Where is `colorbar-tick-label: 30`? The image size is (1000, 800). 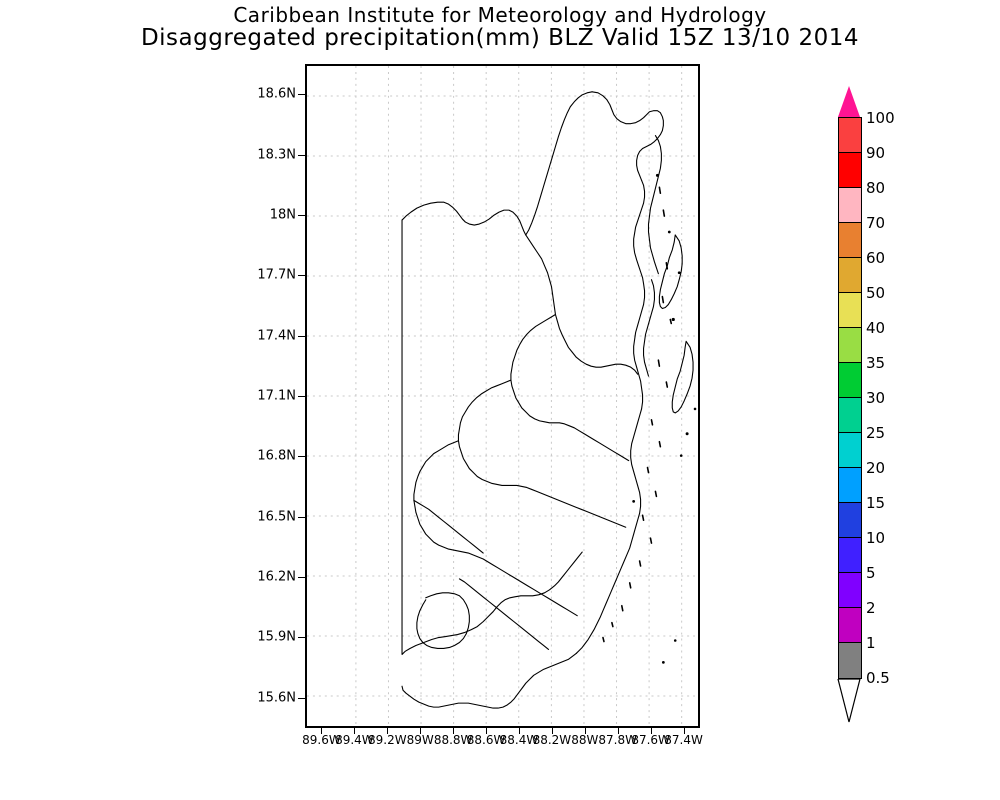
colorbar-tick-label: 30 is located at coordinates (876, 398).